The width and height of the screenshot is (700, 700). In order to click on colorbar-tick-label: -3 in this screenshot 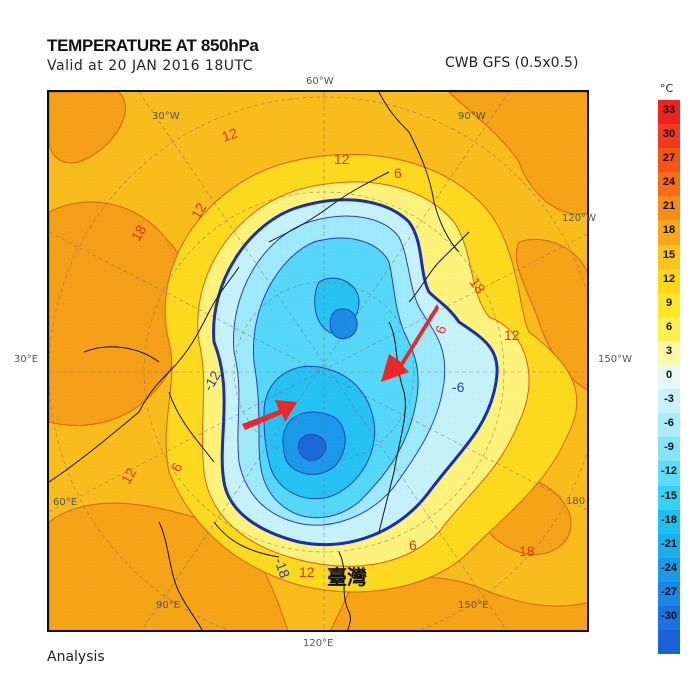, I will do `click(669, 399)`.